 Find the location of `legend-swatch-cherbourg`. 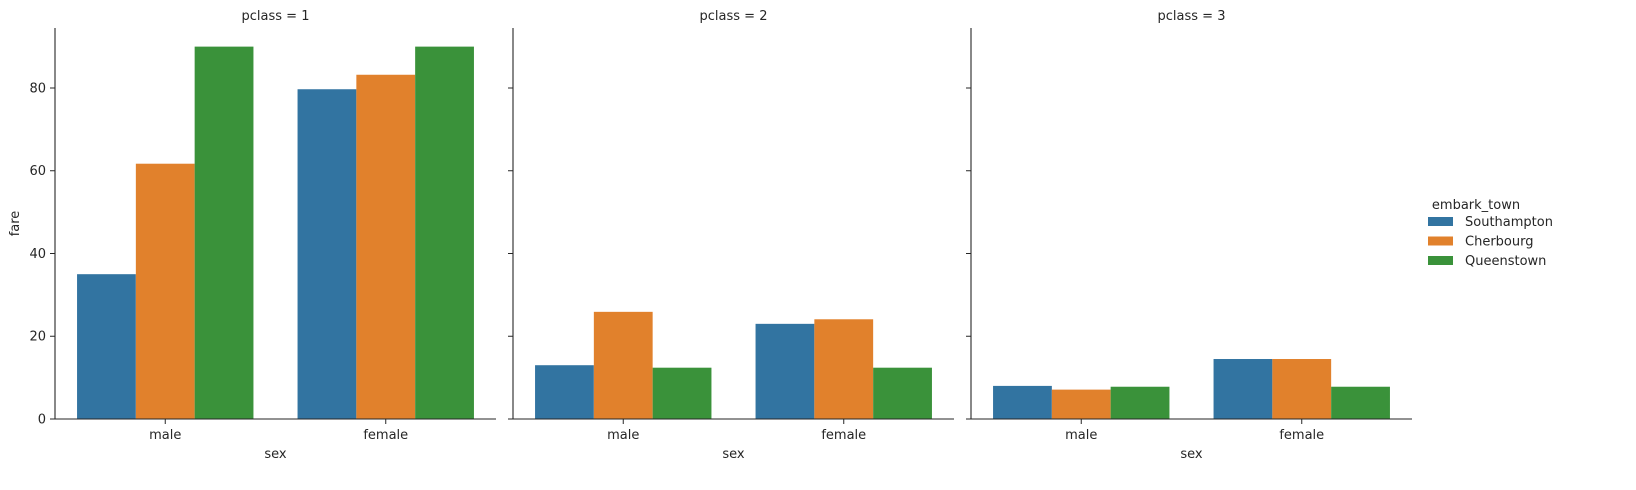

legend-swatch-cherbourg is located at coordinates (1440, 241).